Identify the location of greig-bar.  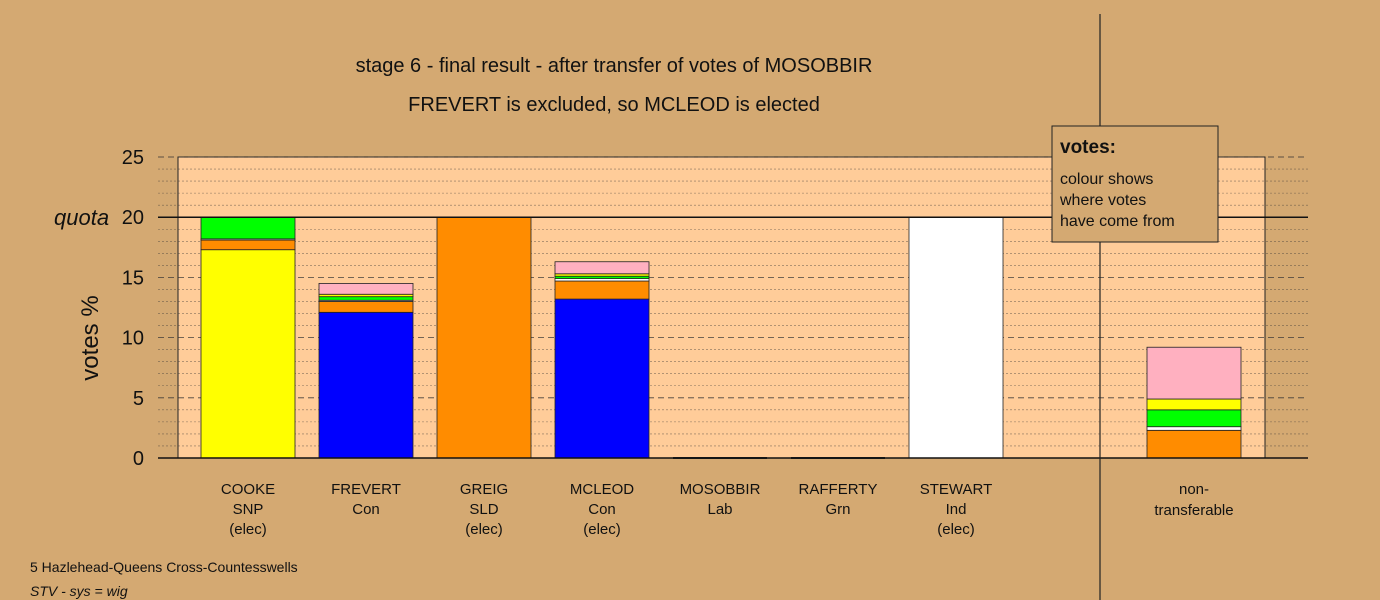
(484, 337).